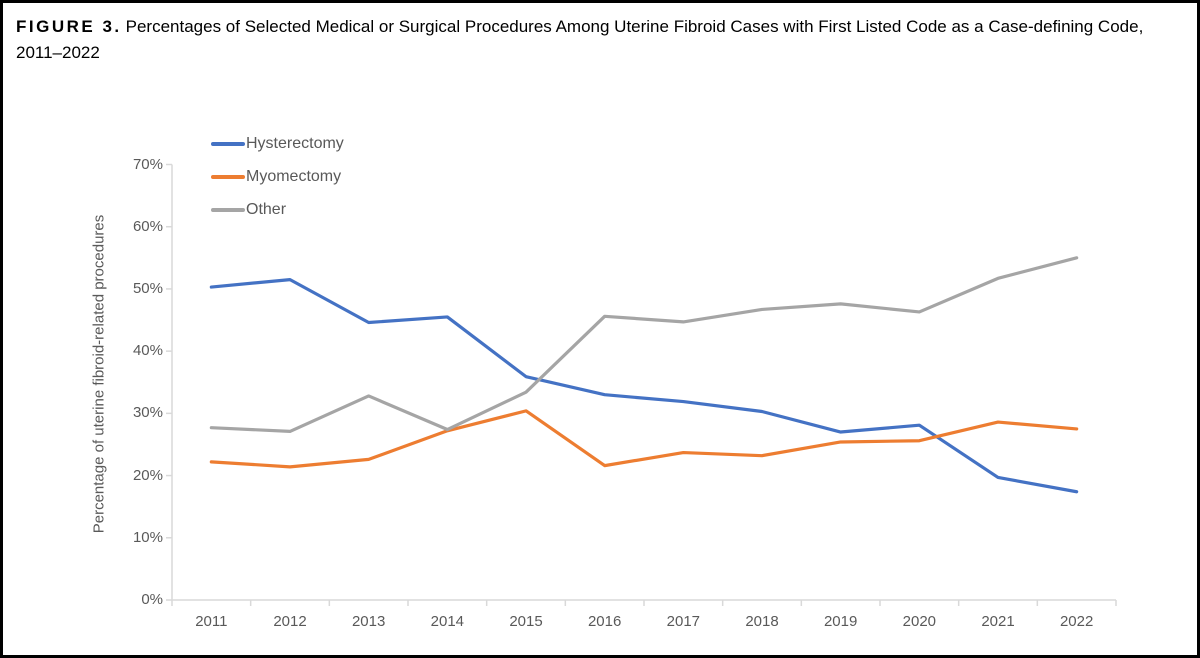  I want to click on y-tick-label: 70%, so click(147, 164).